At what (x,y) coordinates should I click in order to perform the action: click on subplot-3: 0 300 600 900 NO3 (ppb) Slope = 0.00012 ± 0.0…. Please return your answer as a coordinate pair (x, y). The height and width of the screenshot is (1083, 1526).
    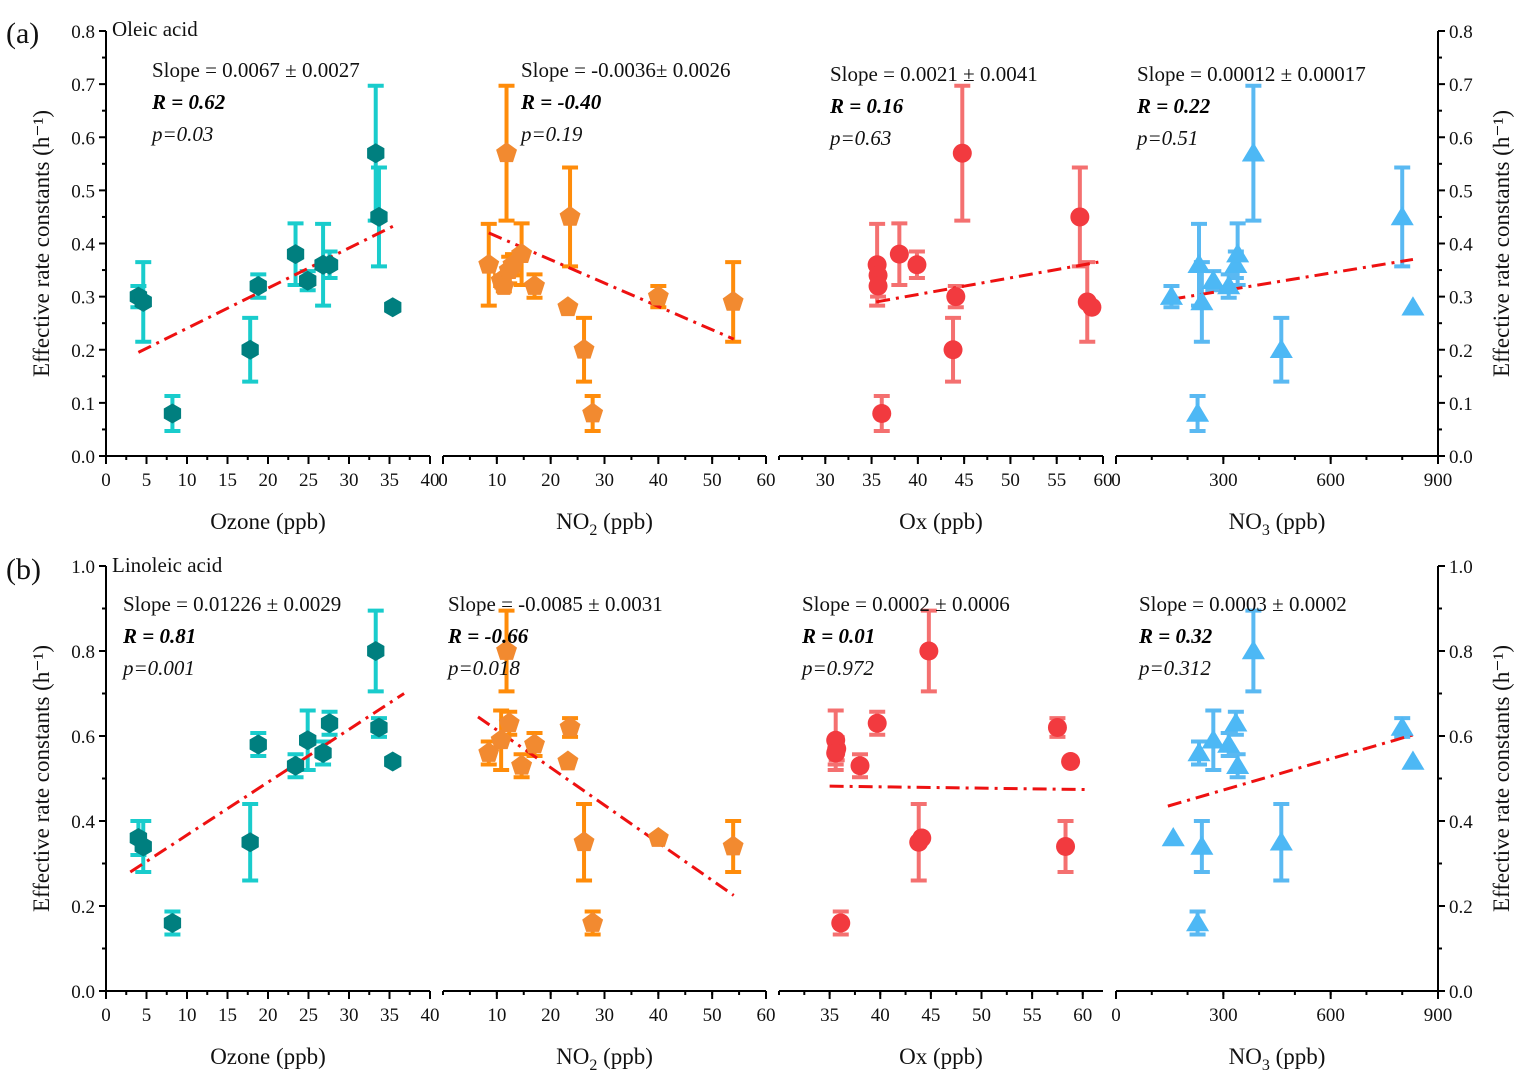
    Looking at the image, I should click on (1281, 300).